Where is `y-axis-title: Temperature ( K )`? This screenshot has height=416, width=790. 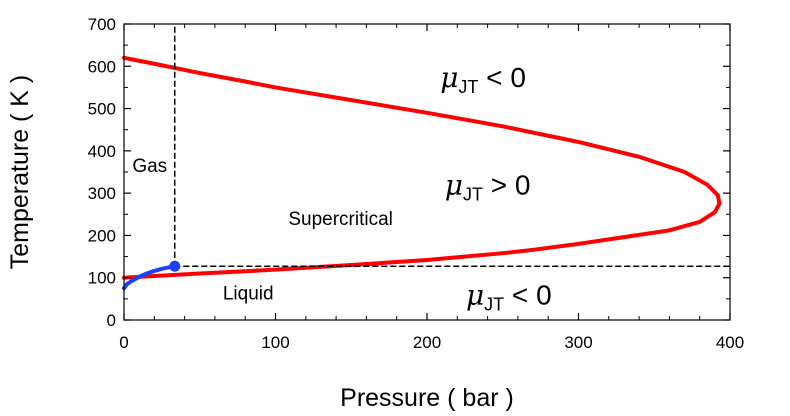 y-axis-title: Temperature ( K ) is located at coordinates (20, 172).